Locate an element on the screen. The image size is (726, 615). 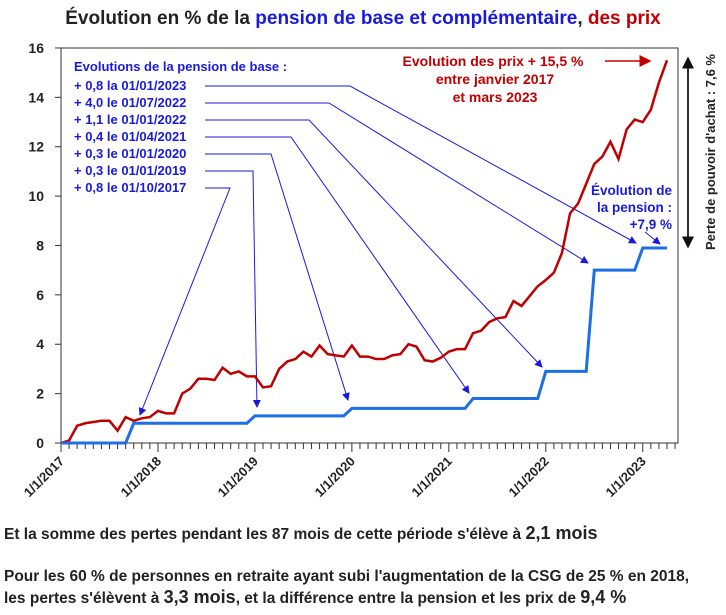
pension-annotation: la pension : is located at coordinates (634, 207).